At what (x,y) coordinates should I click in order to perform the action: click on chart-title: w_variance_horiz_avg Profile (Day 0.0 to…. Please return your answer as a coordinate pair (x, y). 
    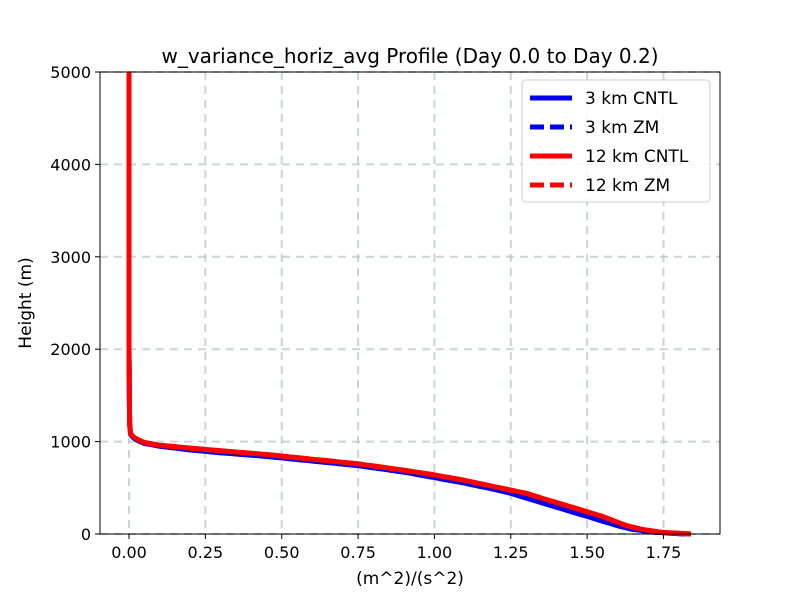
    Looking at the image, I should click on (409, 56).